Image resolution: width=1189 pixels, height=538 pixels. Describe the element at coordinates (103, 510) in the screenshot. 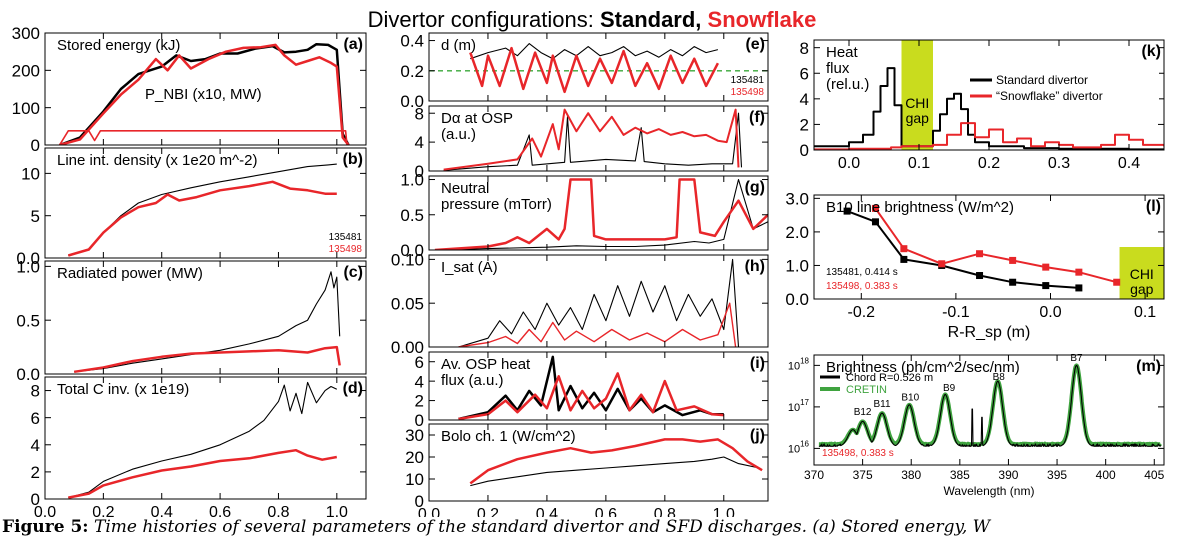

I see `xtick-label: 0.2` at that location.